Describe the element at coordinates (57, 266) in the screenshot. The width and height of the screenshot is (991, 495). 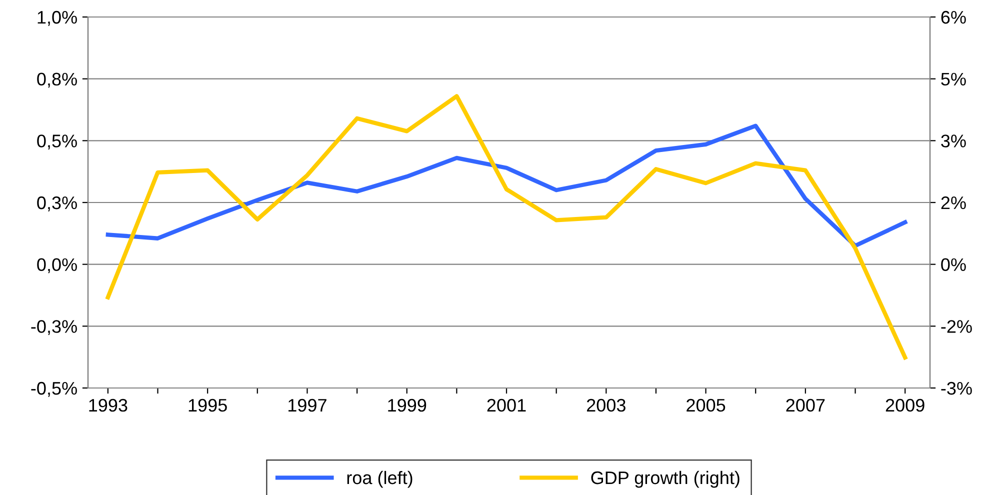
I see `y-tick-label: 0,0%` at that location.